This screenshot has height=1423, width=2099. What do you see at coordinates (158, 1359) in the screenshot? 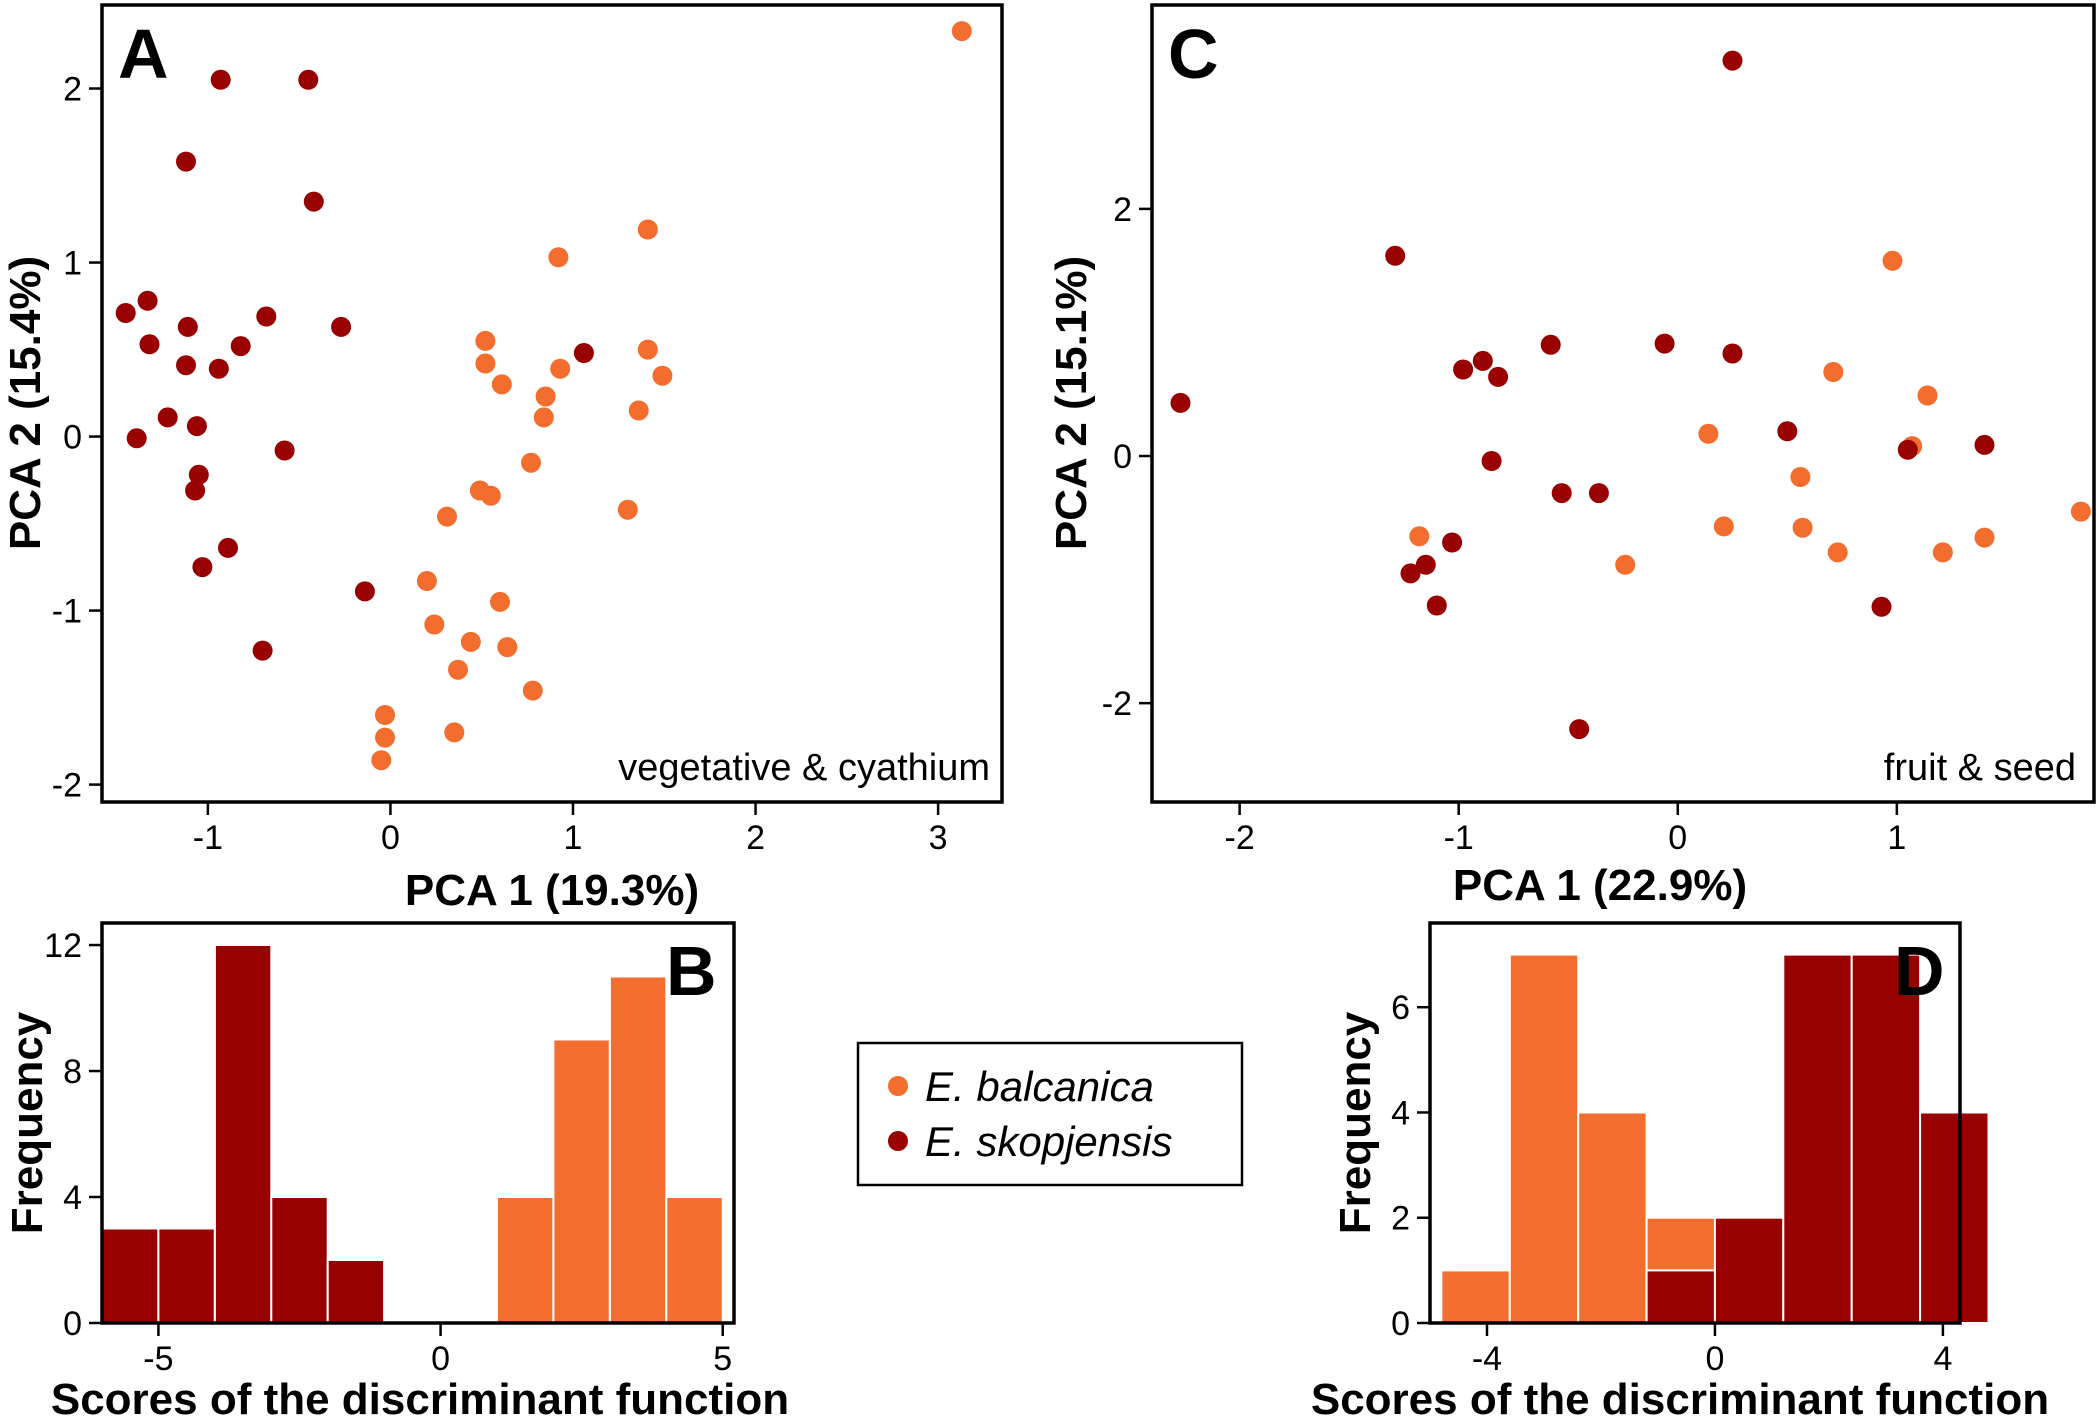
I see `panel-b-x-tick-label: -5` at bounding box center [158, 1359].